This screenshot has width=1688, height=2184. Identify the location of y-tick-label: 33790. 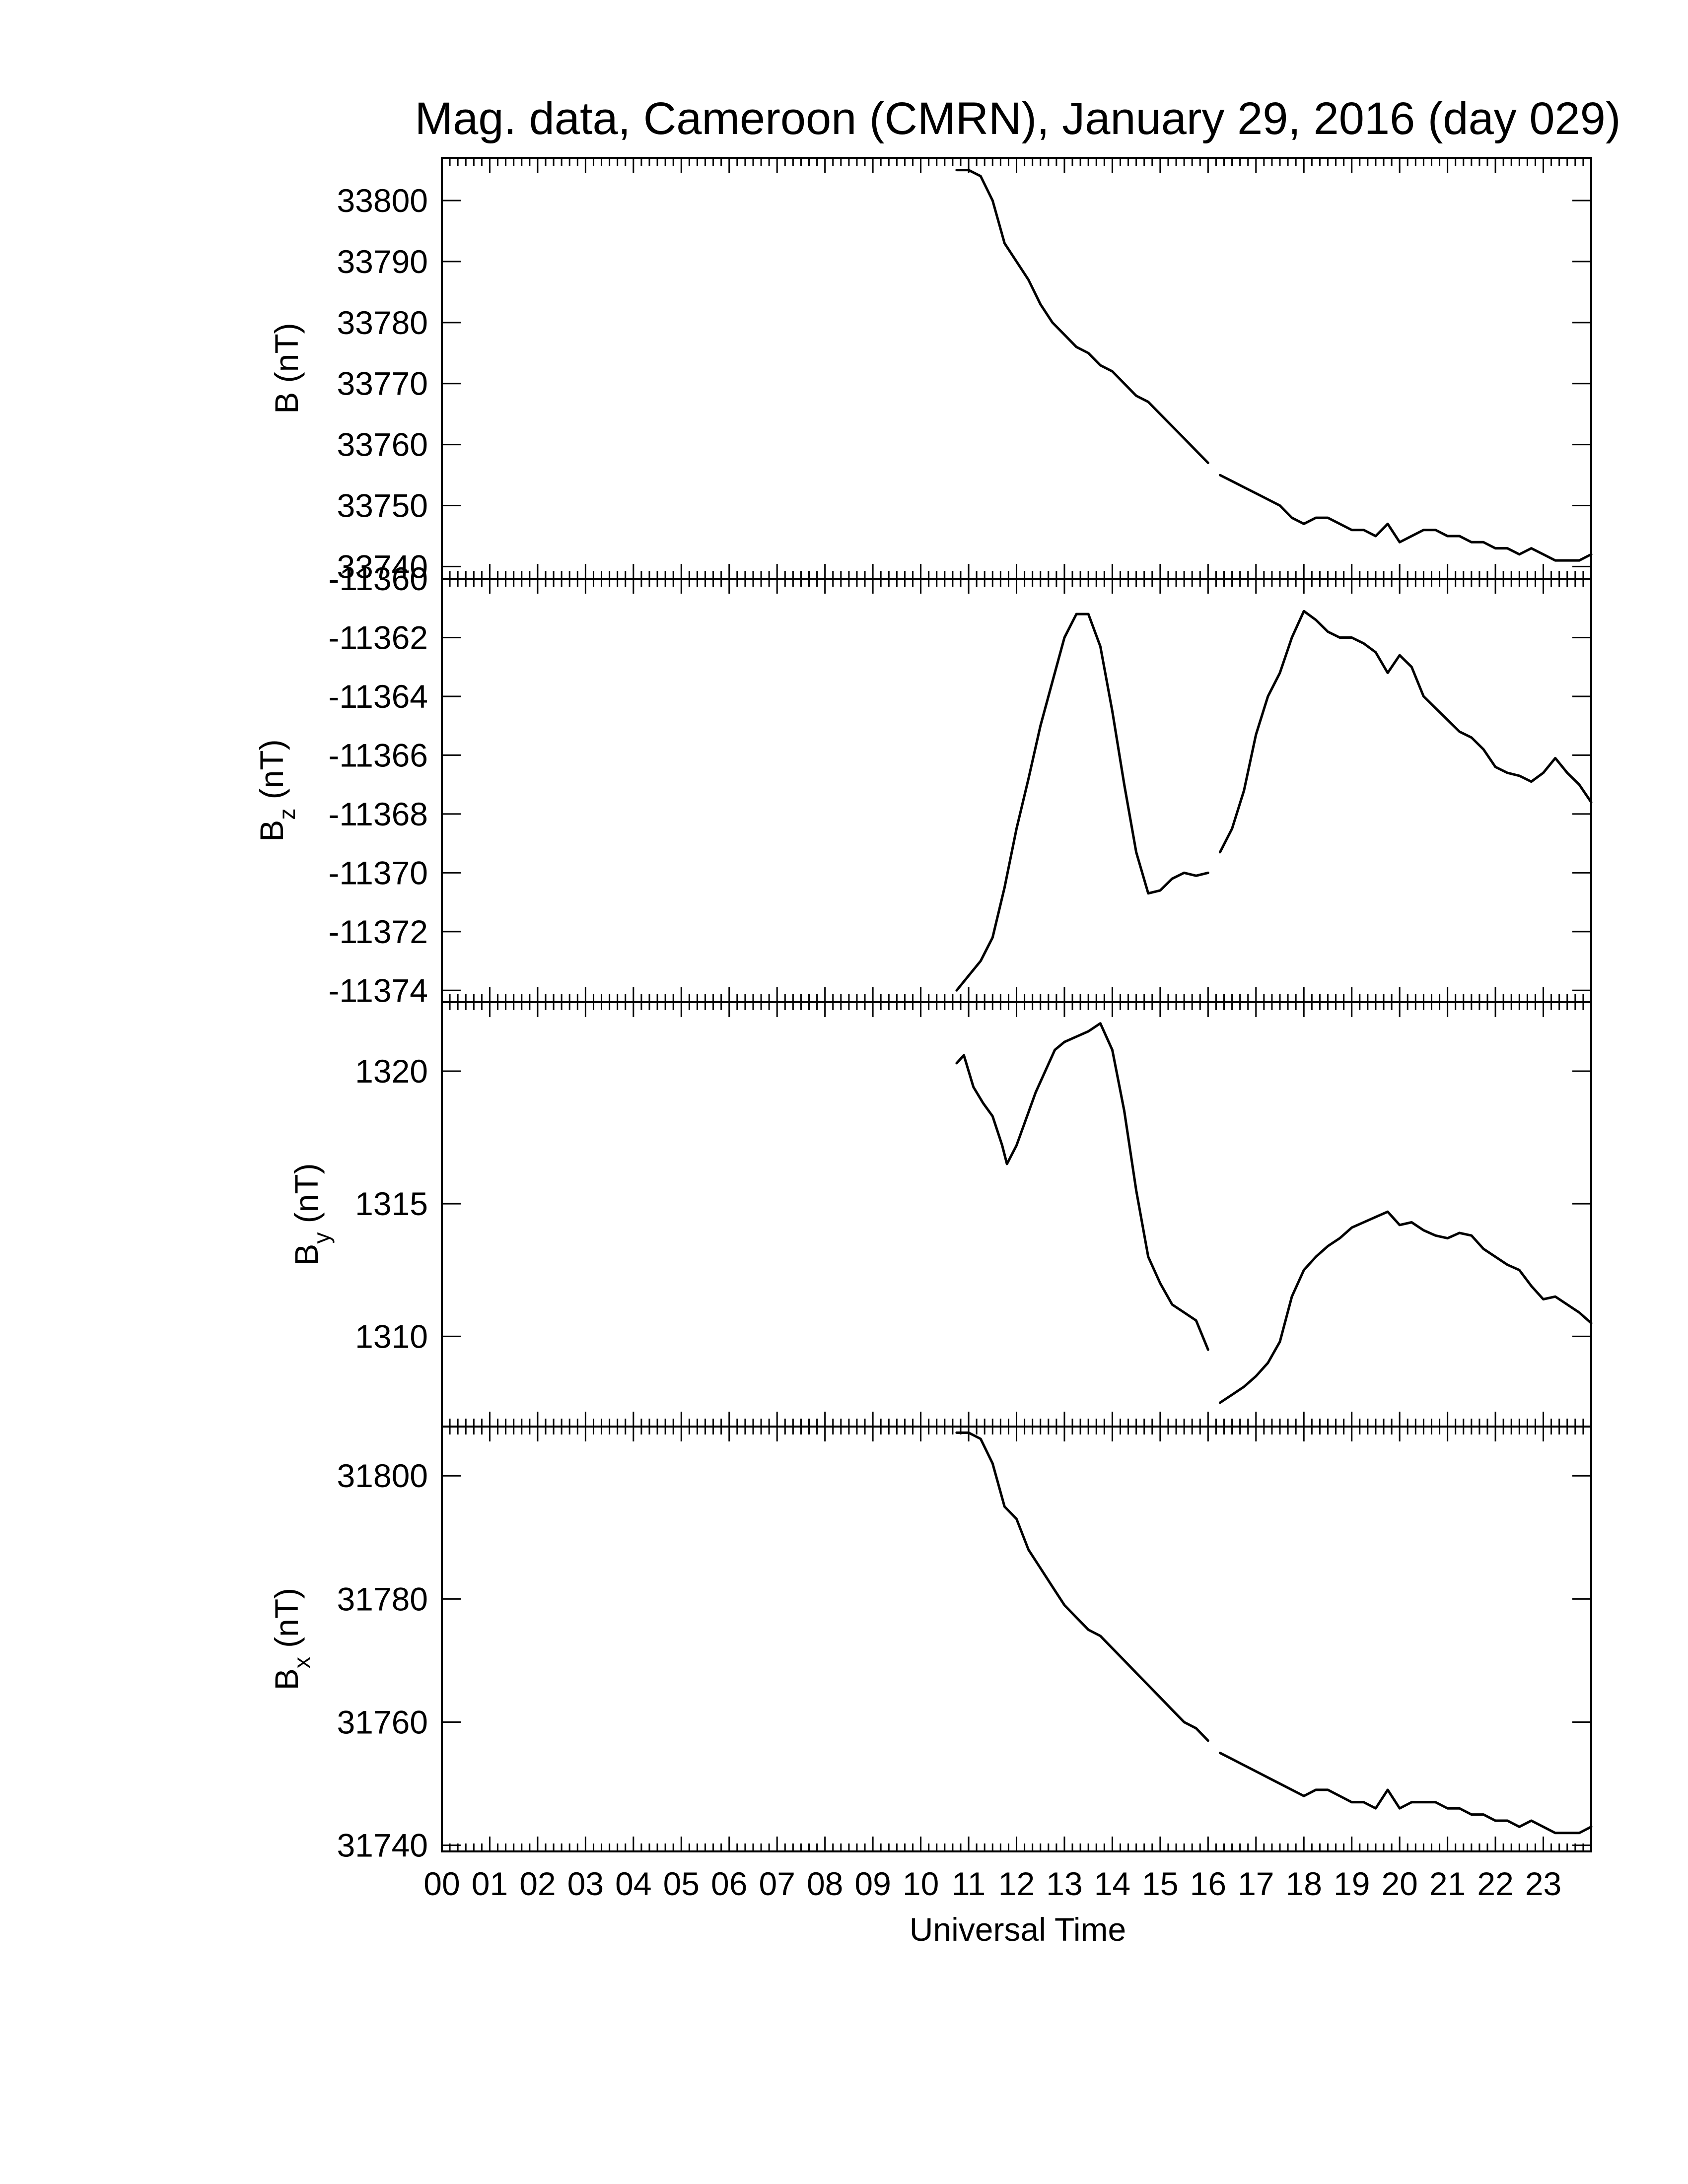
(382, 261).